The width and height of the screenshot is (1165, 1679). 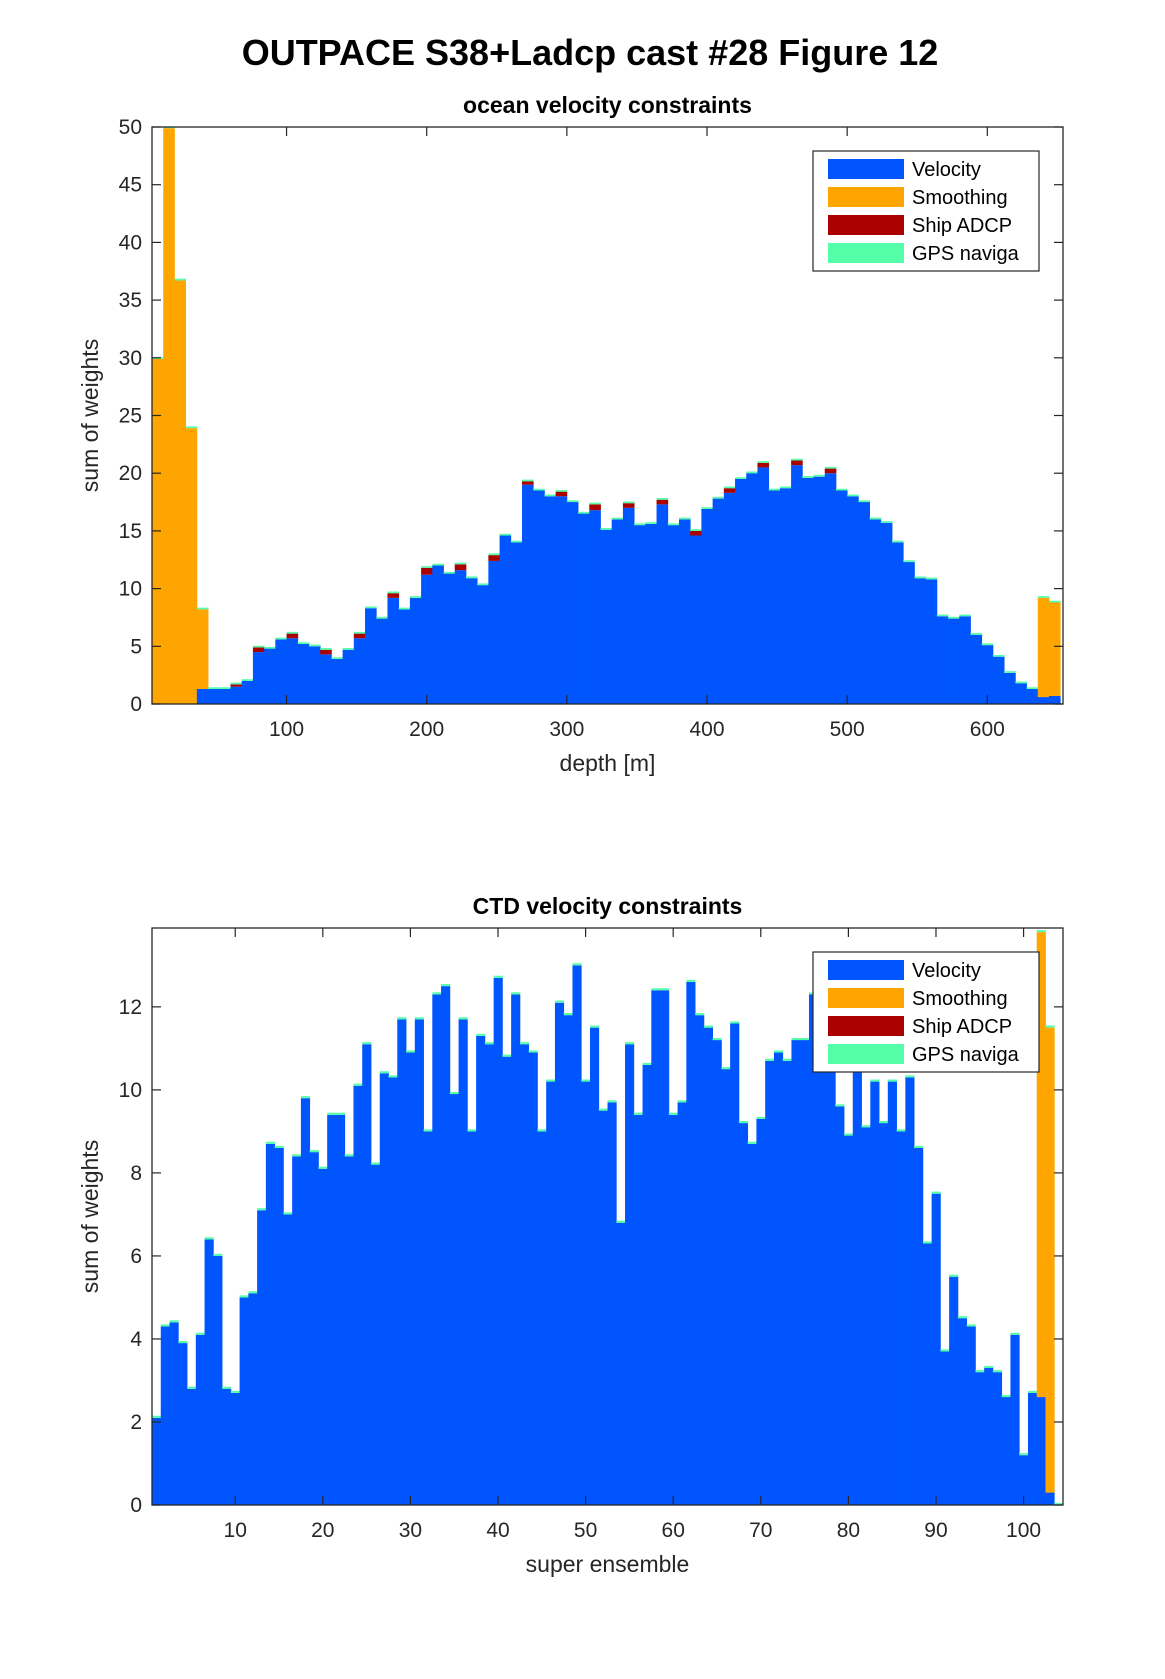 What do you see at coordinates (848, 1530) in the screenshot?
I see `x-tick-label: 80` at bounding box center [848, 1530].